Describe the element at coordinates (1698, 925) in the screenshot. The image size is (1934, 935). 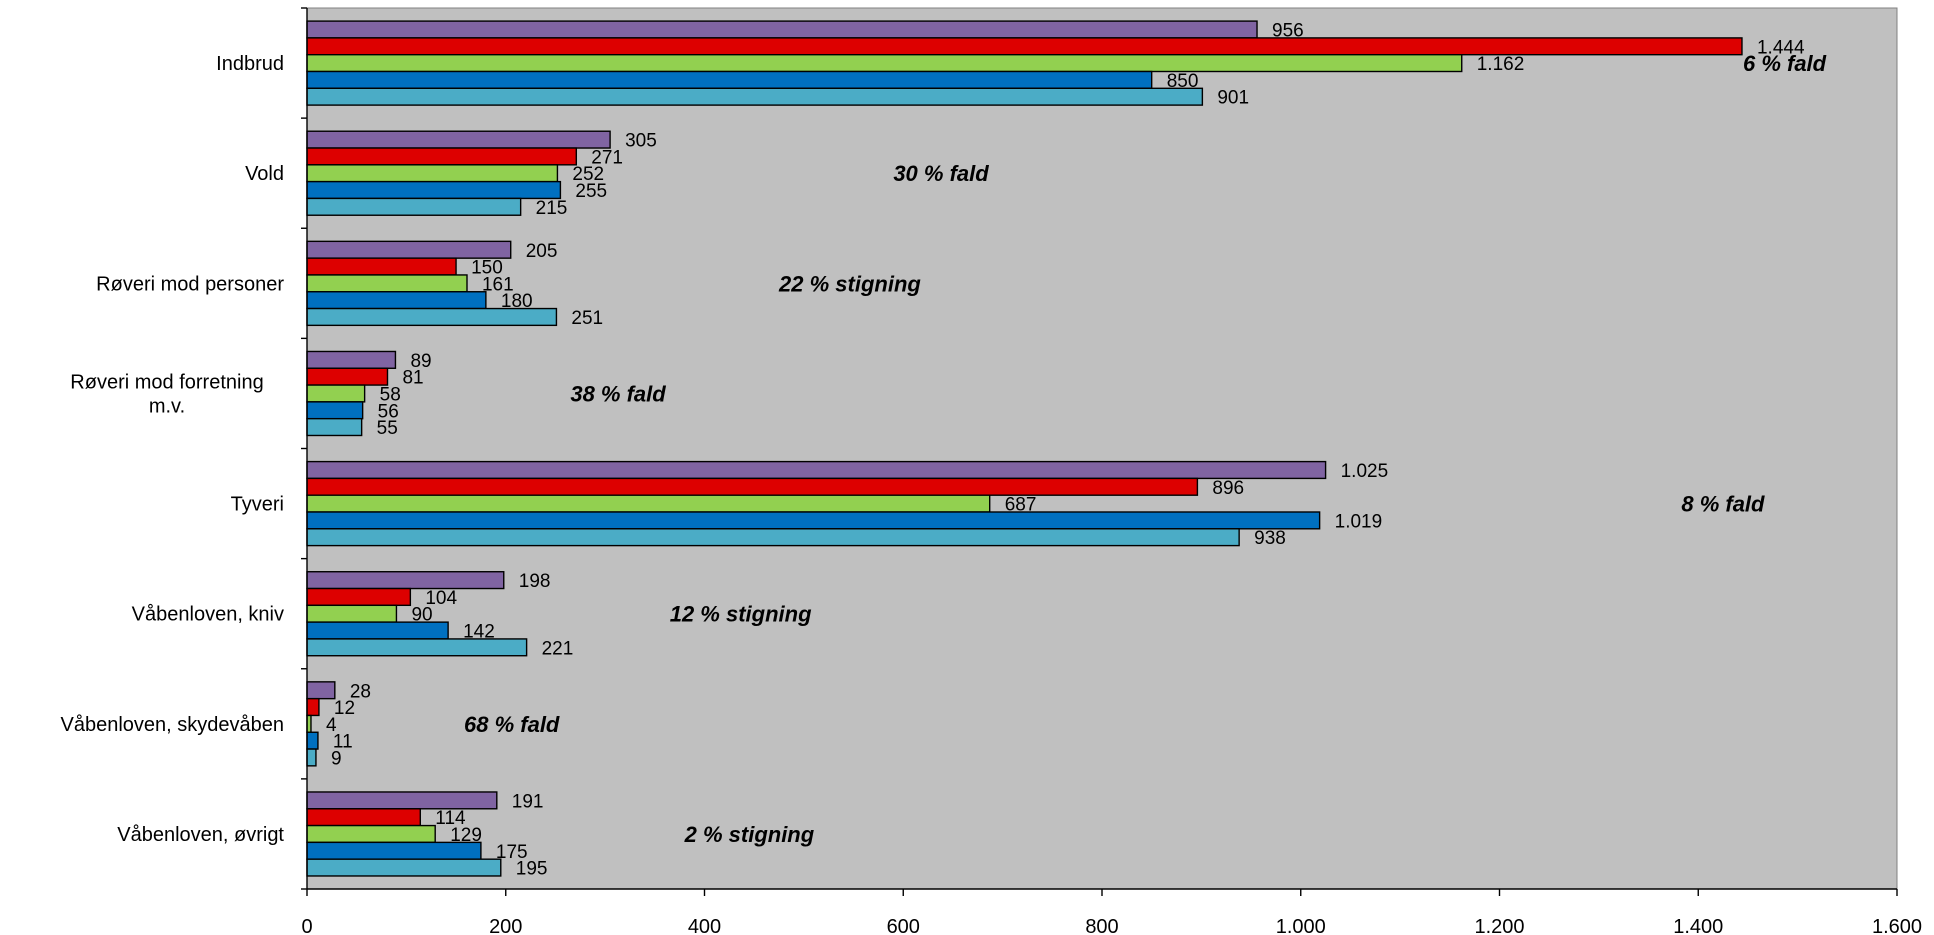
I see `x-tick-label: 1.400` at that location.